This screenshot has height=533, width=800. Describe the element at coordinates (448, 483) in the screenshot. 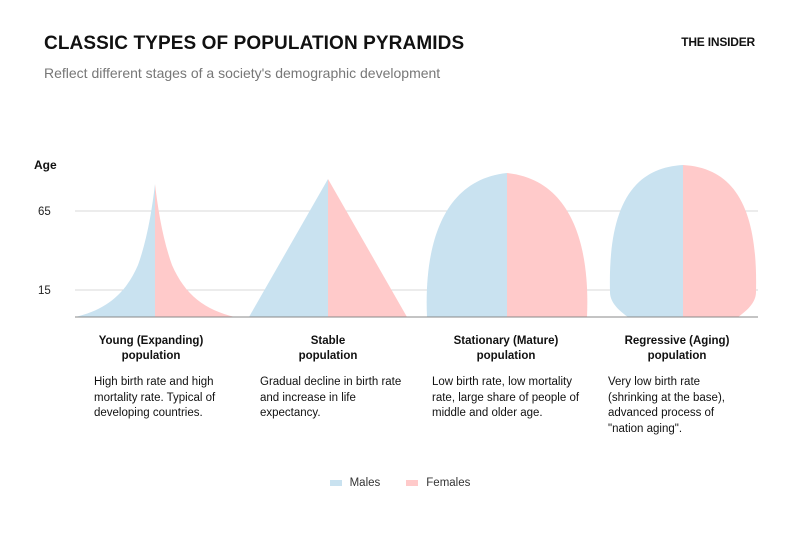

I see `legend-label-females: Females` at that location.